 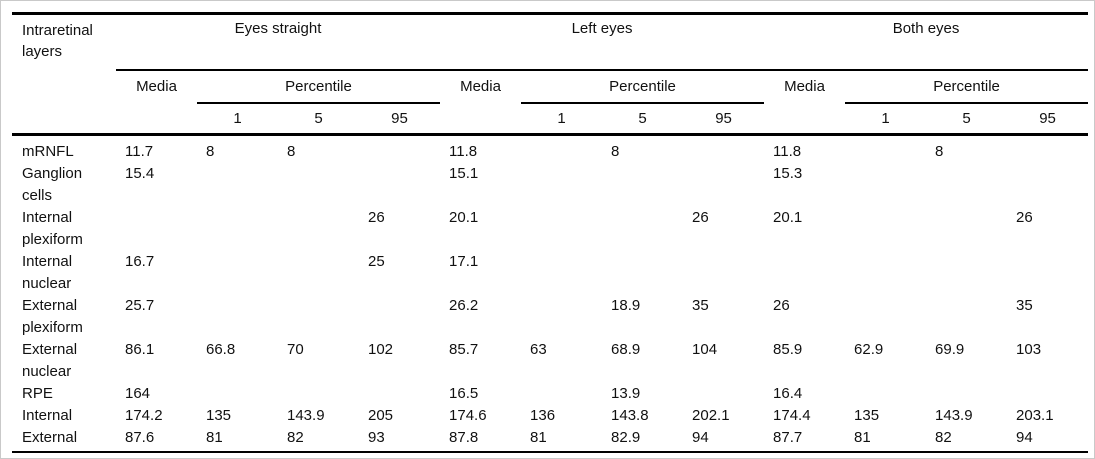 What do you see at coordinates (464, 349) in the screenshot?
I see `value-cell: 85.7` at bounding box center [464, 349].